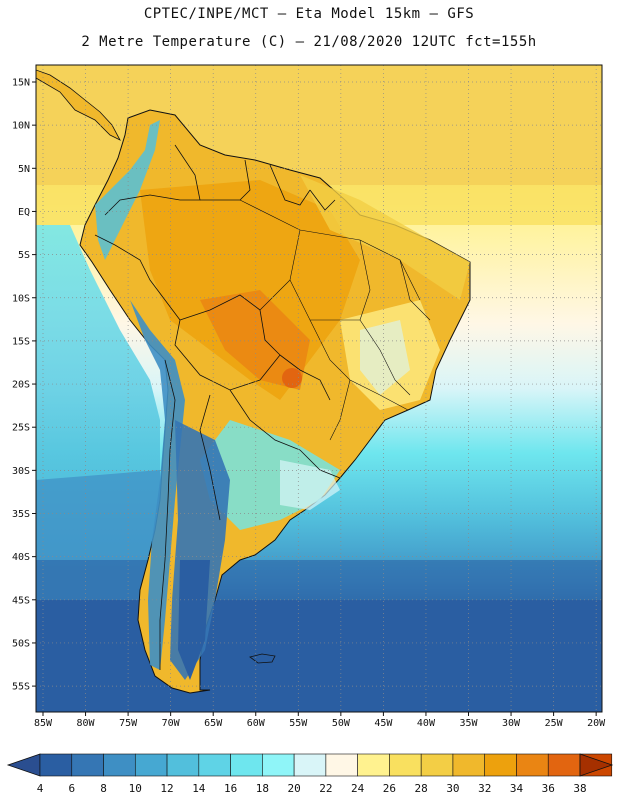  I want to click on colorbar-tick-label: 30, so click(452, 788).